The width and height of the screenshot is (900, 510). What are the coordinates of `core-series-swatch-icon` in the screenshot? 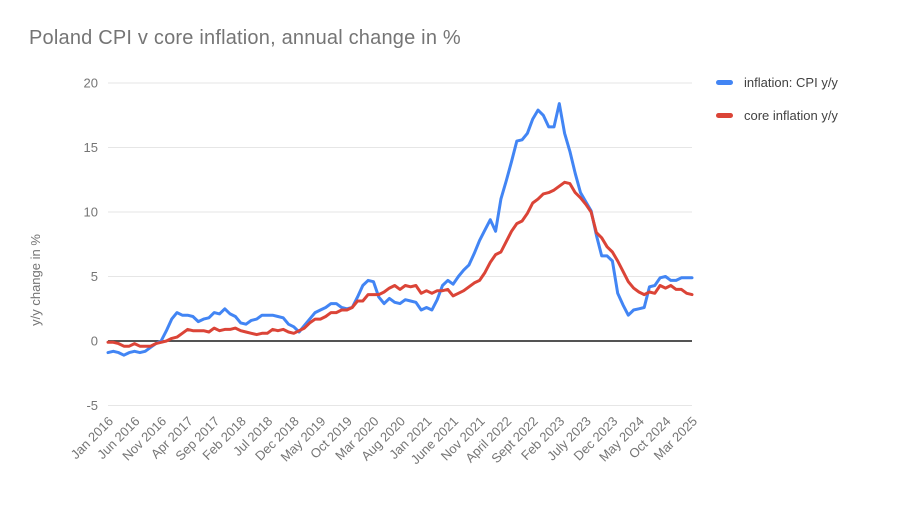 It's located at (724, 115).